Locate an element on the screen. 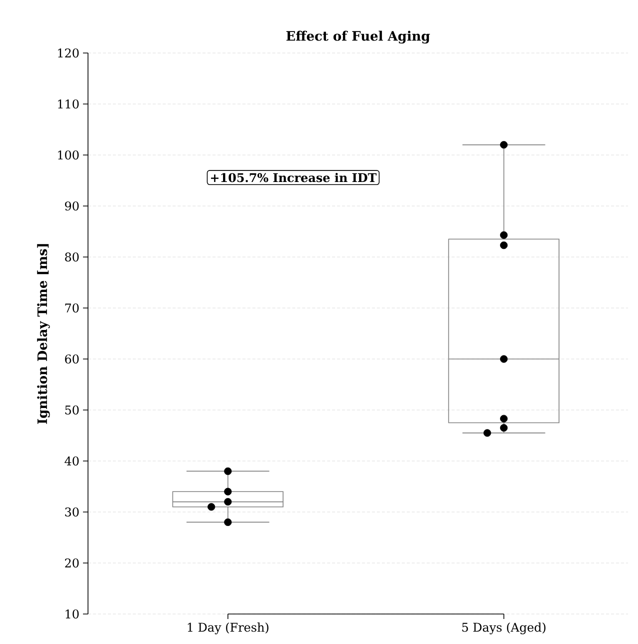 This screenshot has height=644, width=638. y-tick-label: 60 is located at coordinates (72, 359).